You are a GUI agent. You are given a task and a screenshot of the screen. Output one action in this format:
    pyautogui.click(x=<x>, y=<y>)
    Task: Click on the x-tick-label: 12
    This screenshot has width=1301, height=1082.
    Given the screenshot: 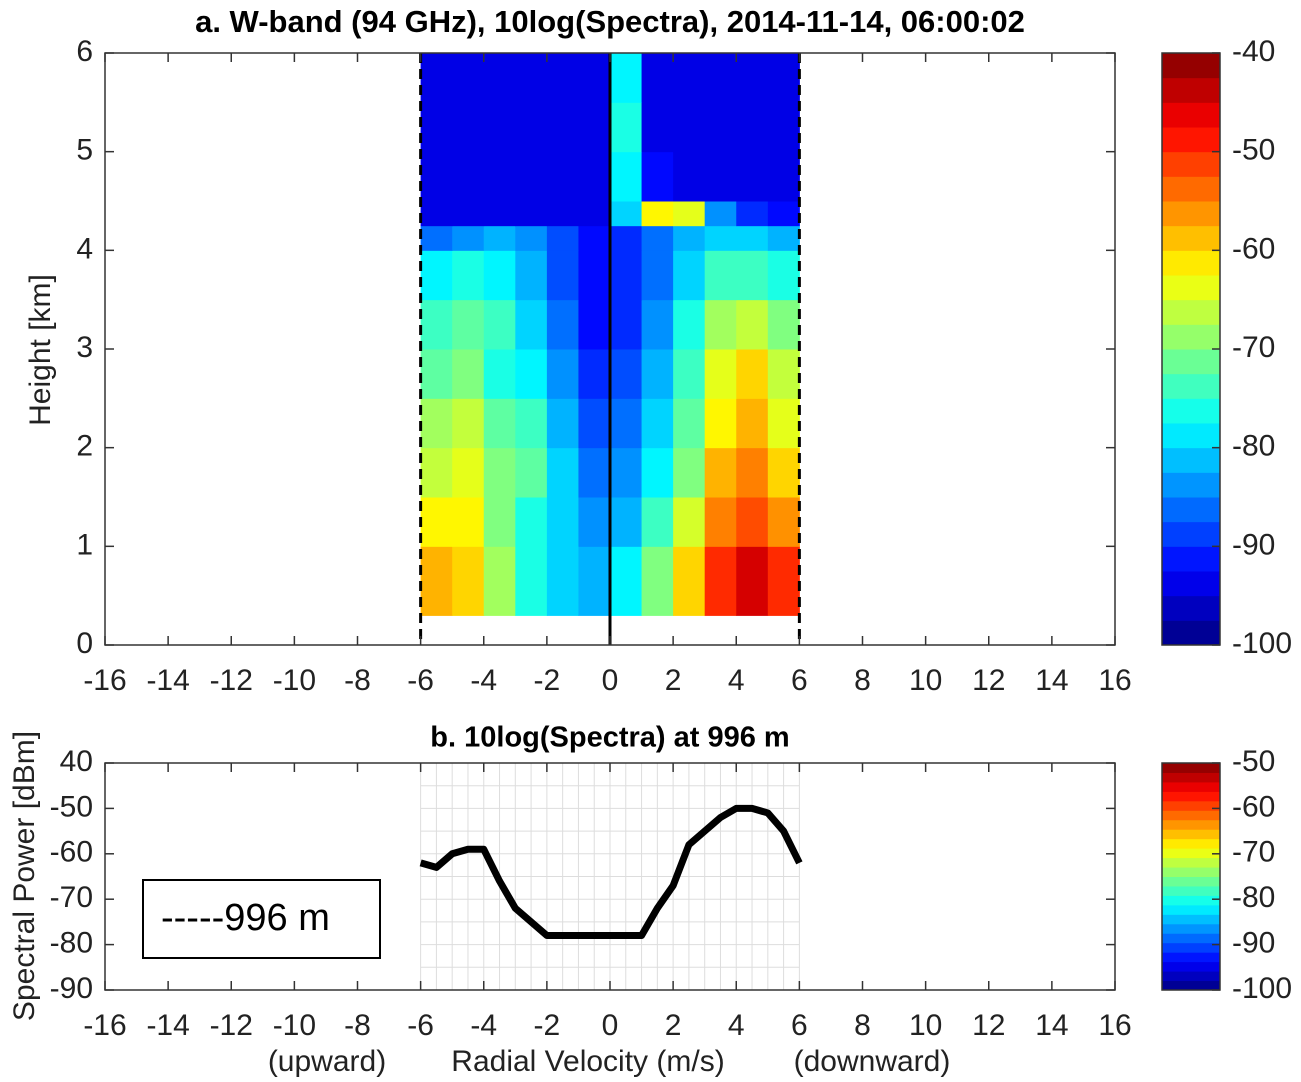 What is the action you would take?
    pyautogui.click(x=988, y=680)
    